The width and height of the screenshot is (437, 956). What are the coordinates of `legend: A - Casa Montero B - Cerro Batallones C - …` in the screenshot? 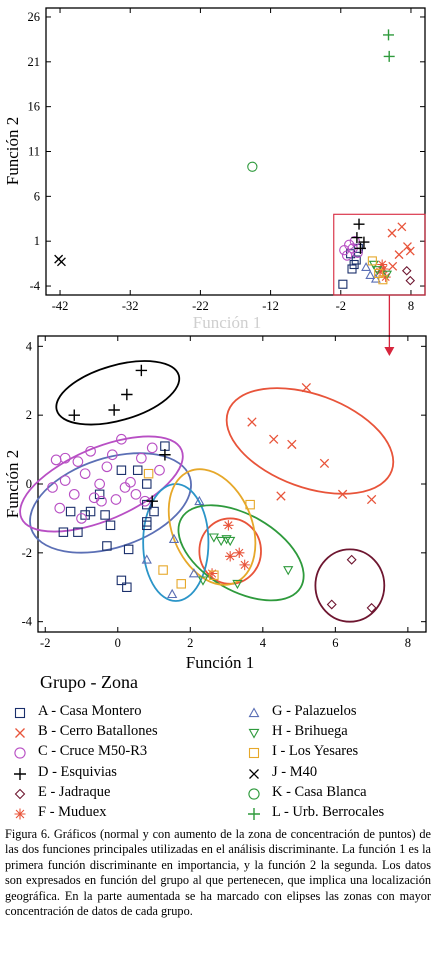 It's located at (218, 763).